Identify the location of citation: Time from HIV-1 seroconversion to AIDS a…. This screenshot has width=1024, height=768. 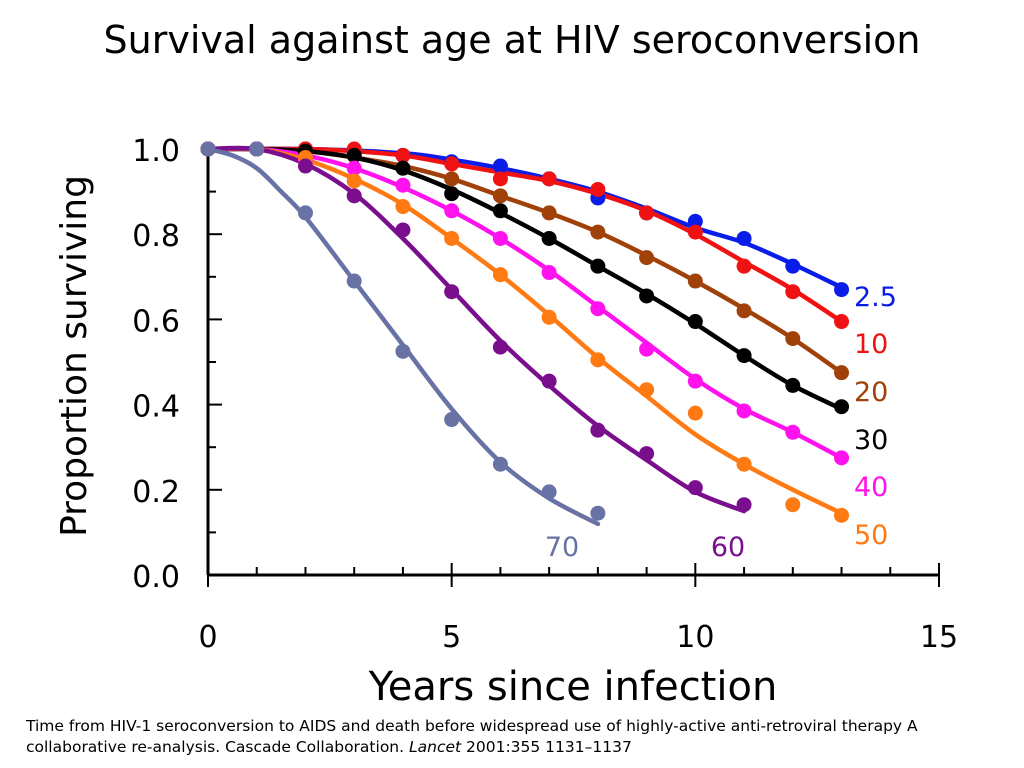
(513, 737).